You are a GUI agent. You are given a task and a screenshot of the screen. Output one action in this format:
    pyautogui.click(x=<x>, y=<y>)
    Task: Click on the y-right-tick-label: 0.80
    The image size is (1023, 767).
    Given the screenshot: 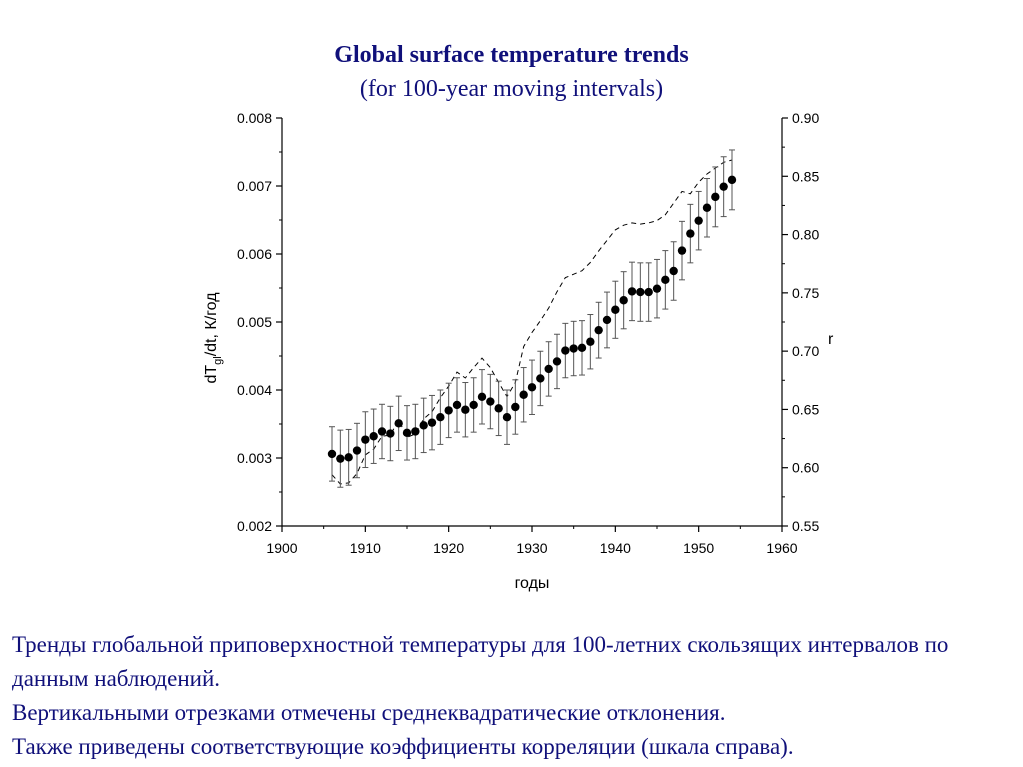 What is the action you would take?
    pyautogui.click(x=805, y=235)
    